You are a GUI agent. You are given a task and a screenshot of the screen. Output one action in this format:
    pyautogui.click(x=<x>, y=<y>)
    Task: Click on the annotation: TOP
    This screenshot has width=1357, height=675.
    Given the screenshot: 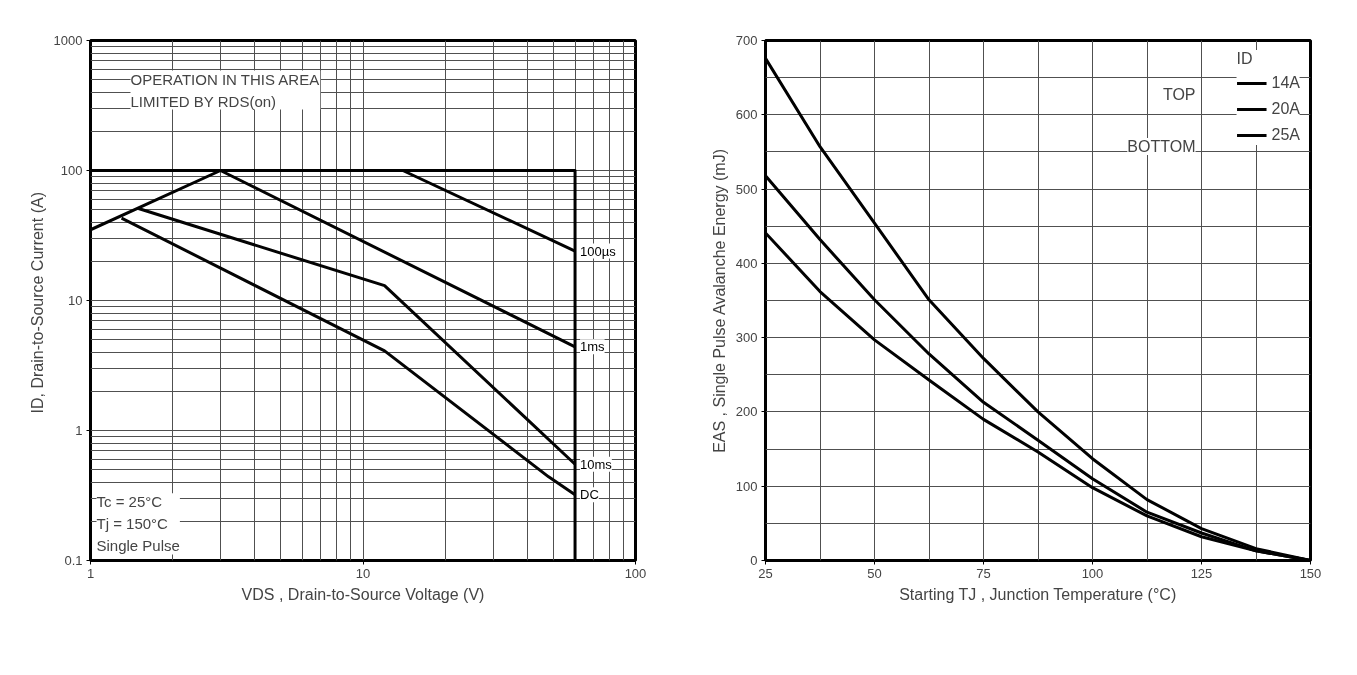 What is the action you would take?
    pyautogui.click(x=1179, y=94)
    